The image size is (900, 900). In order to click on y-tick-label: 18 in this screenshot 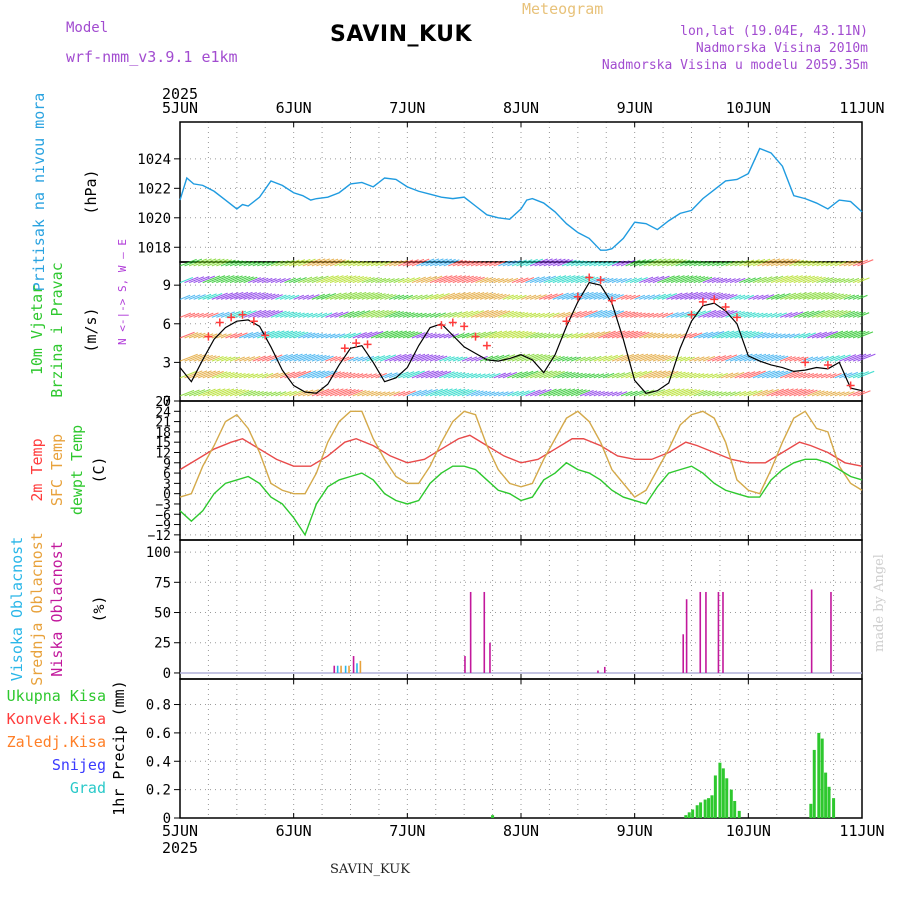, I will do `click(163, 433)`.